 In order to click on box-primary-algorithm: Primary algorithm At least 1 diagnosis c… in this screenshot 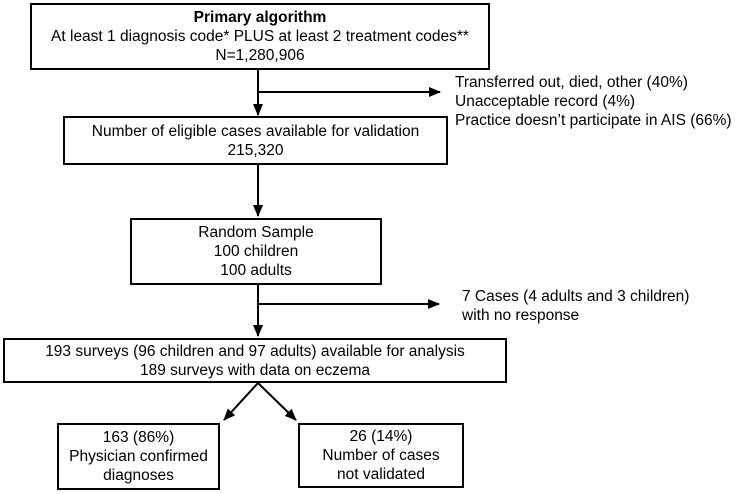, I will do `click(260, 36)`.